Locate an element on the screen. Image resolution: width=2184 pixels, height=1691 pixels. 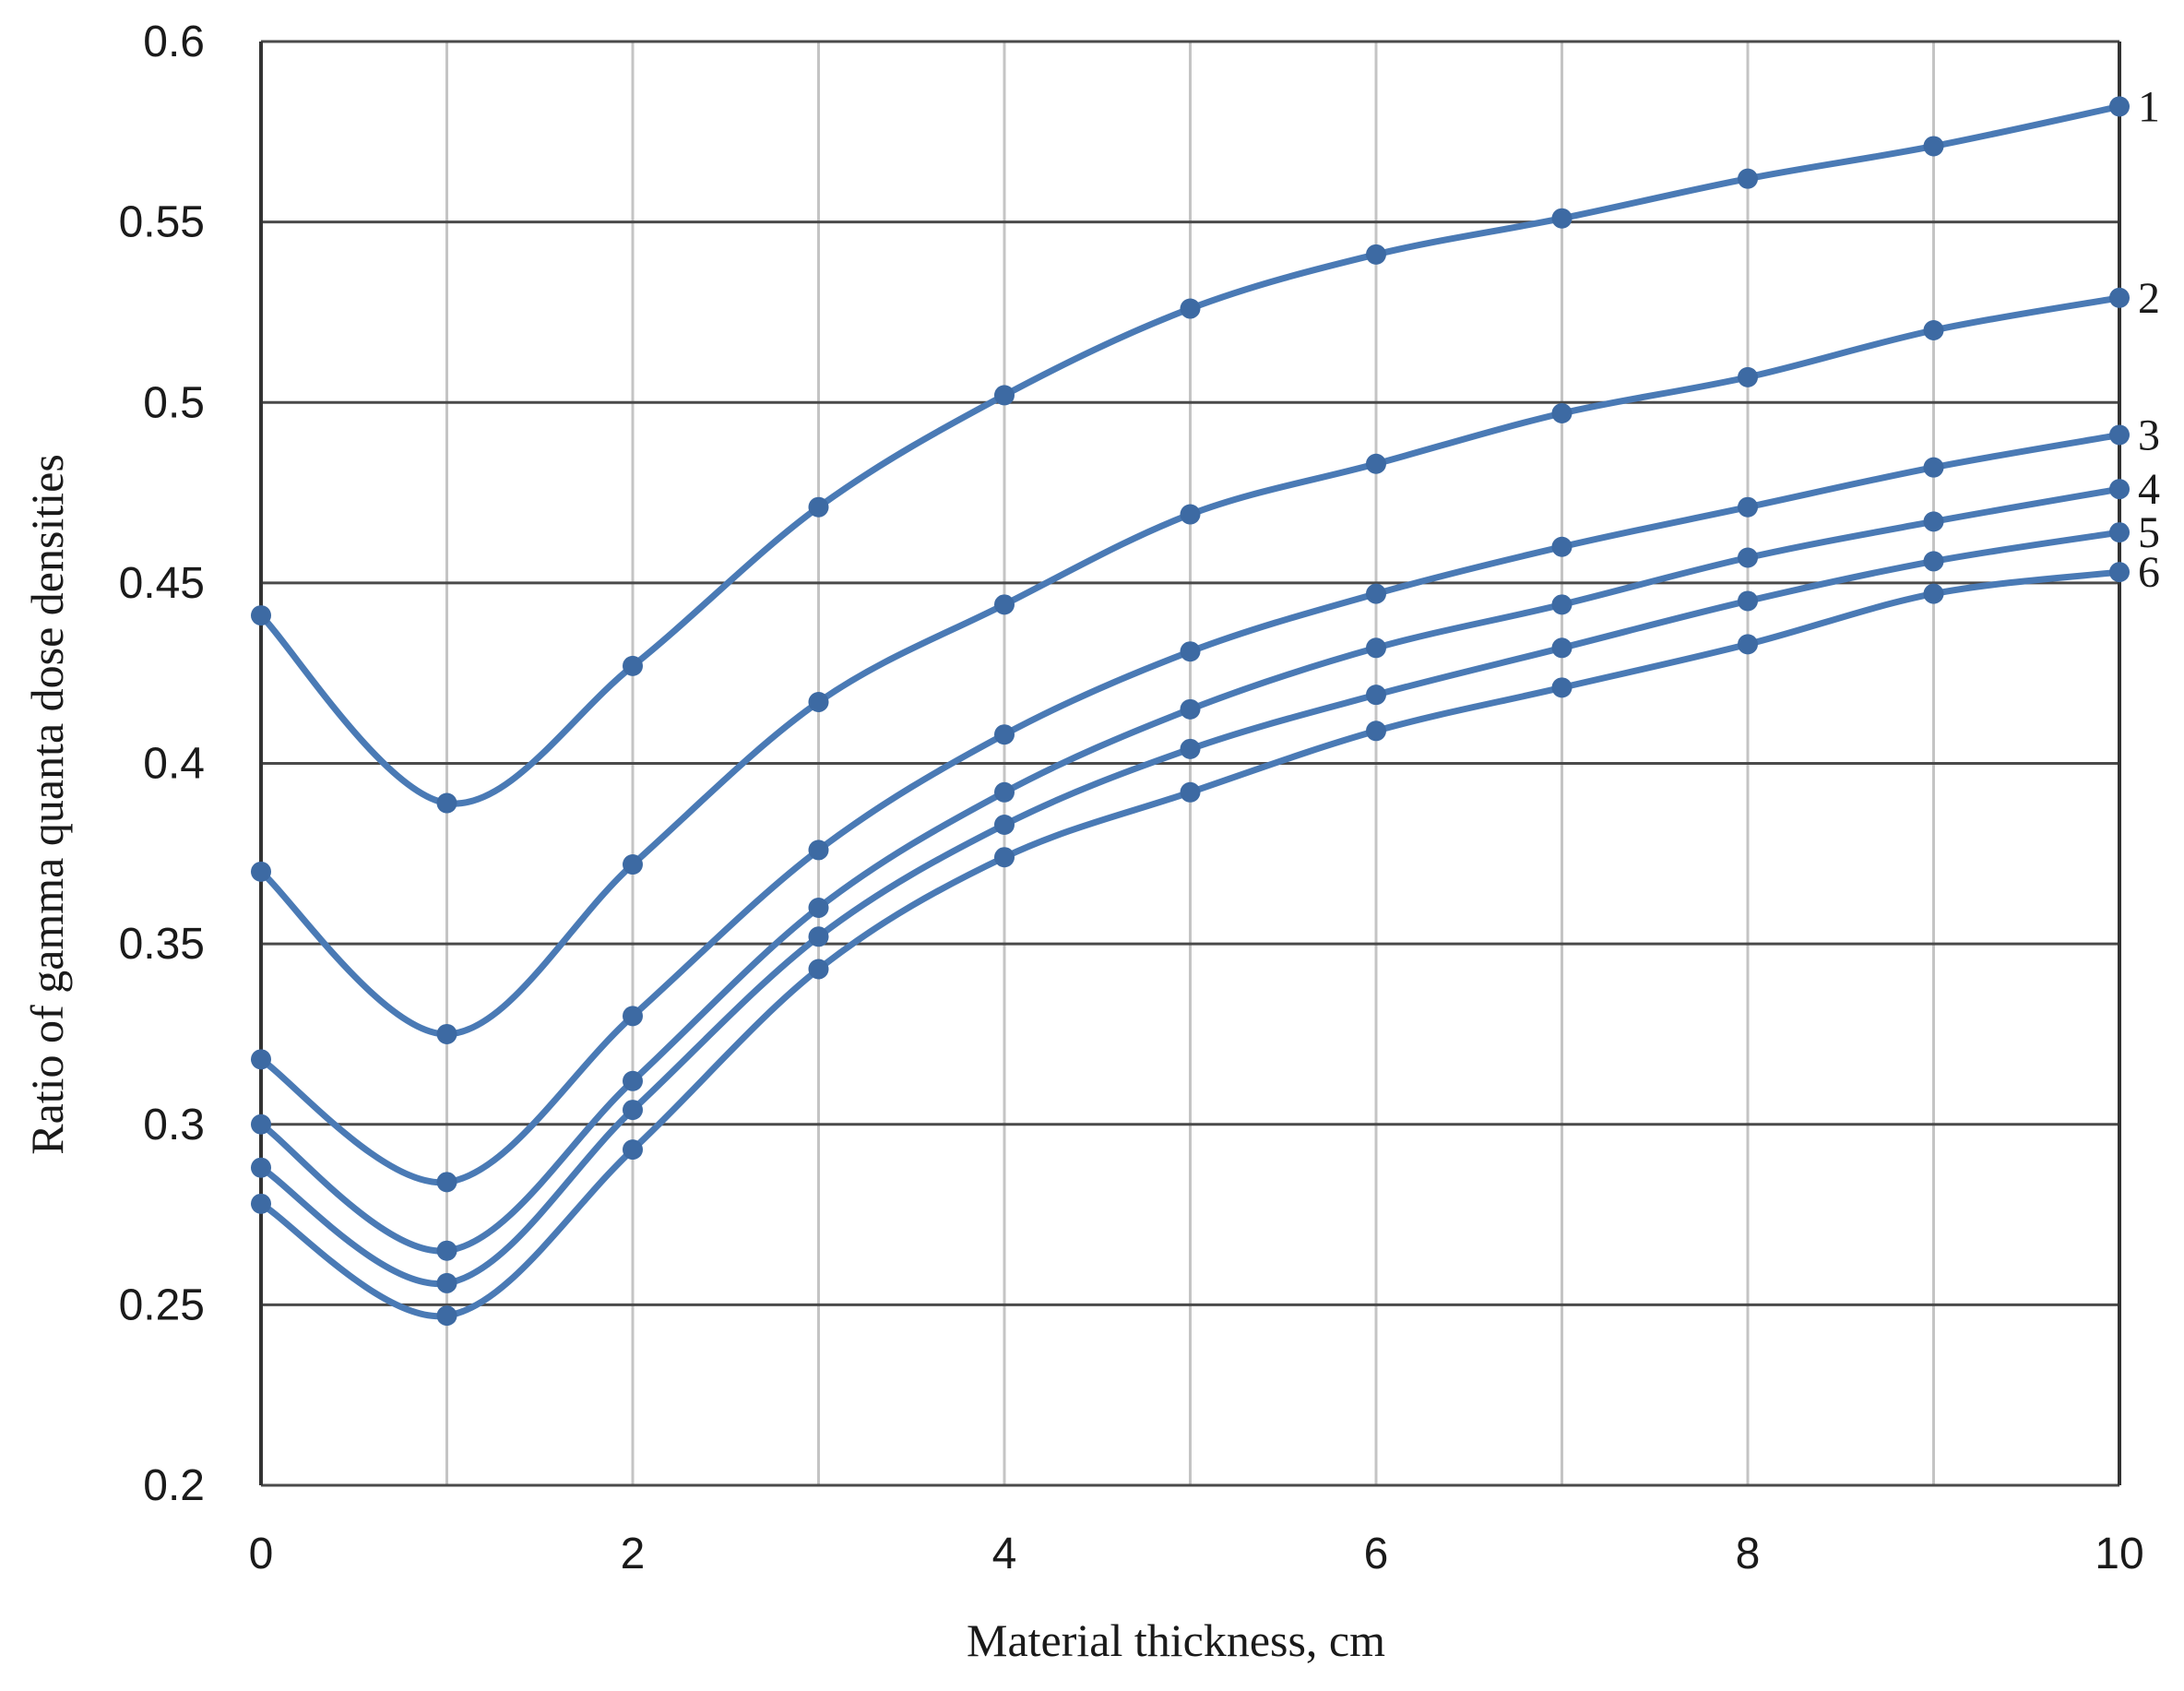
y-tick-label: 0.55 is located at coordinates (162, 223).